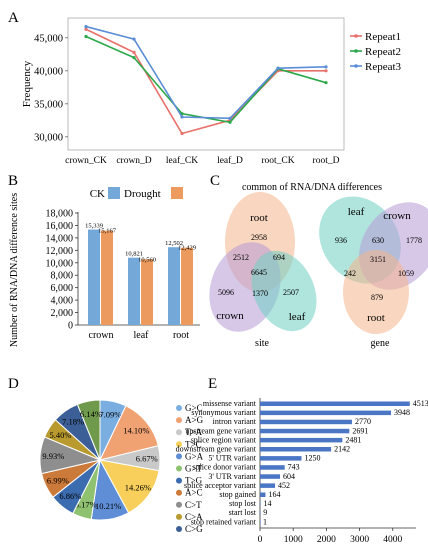  What do you see at coordinates (223, 412) in the screenshot?
I see `e-category-label: synonymous variant` at bounding box center [223, 412].